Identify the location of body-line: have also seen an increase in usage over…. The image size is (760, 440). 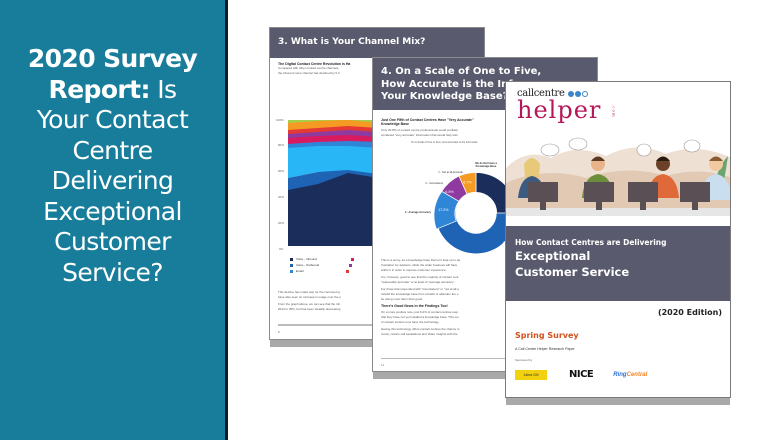
(309, 297).